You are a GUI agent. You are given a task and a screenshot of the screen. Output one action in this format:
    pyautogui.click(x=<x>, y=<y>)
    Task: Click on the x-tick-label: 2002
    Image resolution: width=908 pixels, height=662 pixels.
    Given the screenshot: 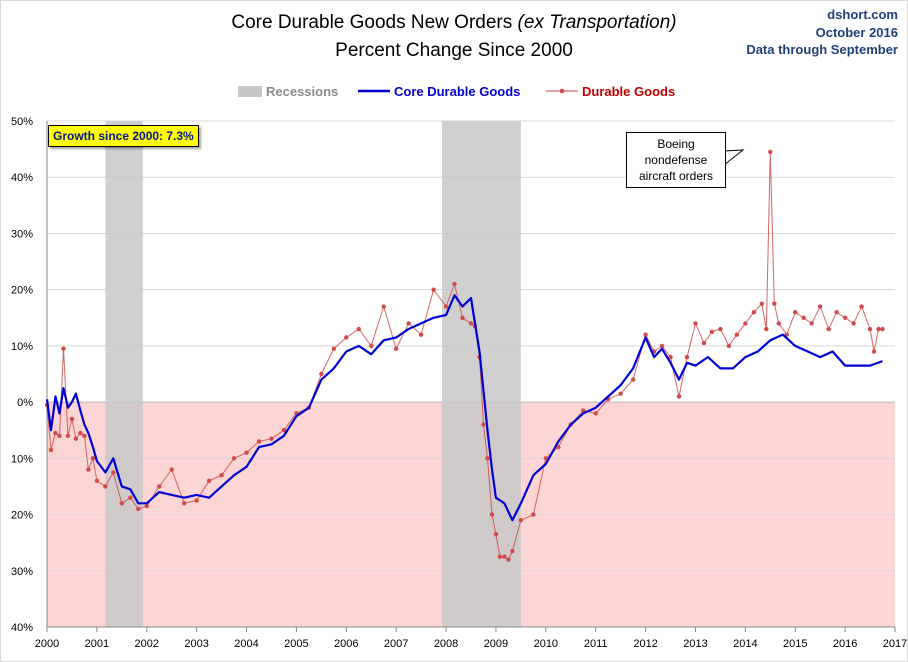 What is the action you would take?
    pyautogui.click(x=147, y=644)
    